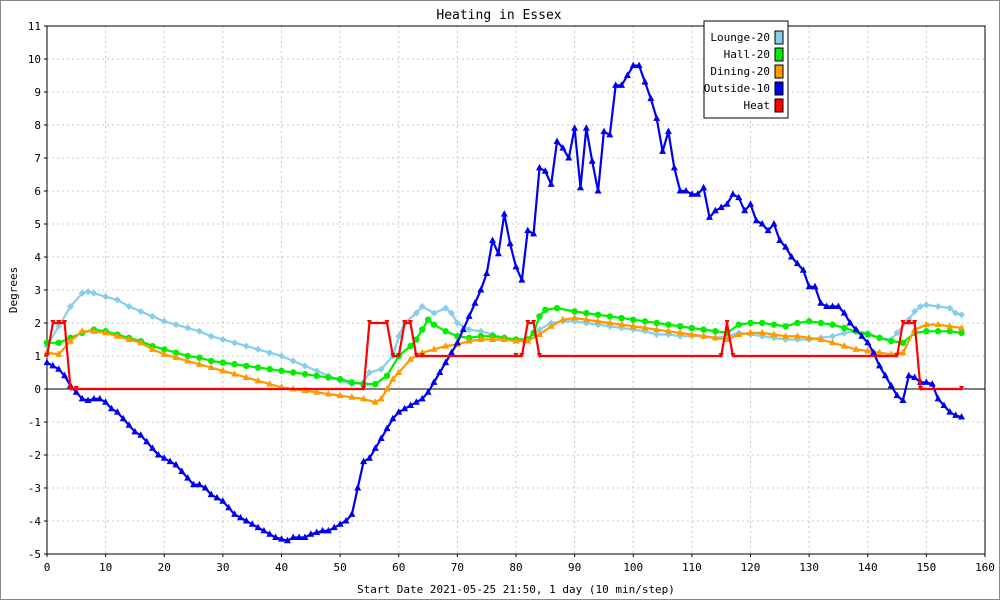 This screenshot has width=1000, height=600. What do you see at coordinates (985, 567) in the screenshot?
I see `x-tick-label: 160` at bounding box center [985, 567].